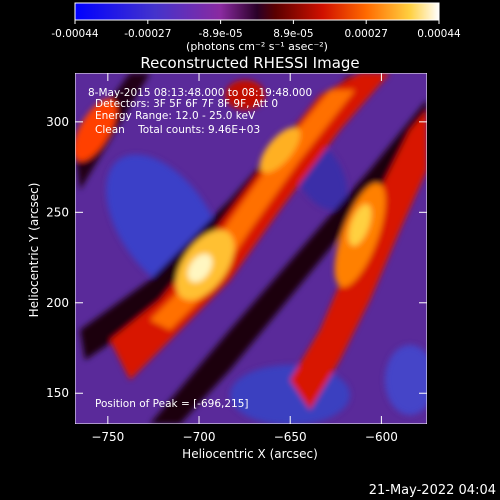 This screenshot has width=500, height=500. Describe the element at coordinates (177, 130) in the screenshot. I see `method-counts-text: Clean Total counts: 9.46E+03` at that location.